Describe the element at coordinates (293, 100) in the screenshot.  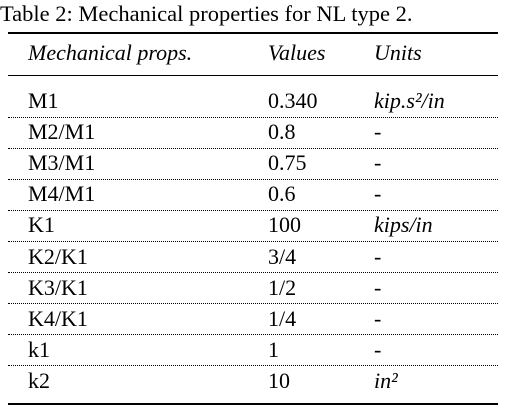
I see `table-cell: 0.340` at that location.